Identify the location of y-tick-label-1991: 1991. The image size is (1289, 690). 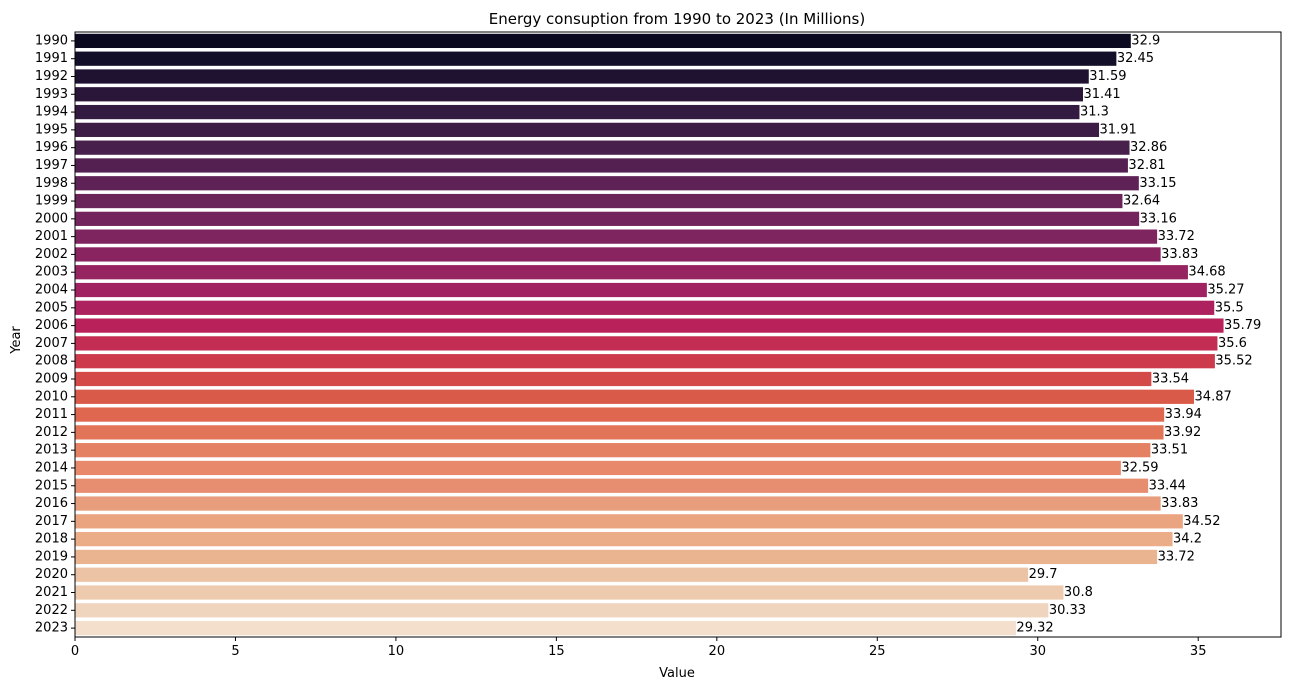
(51, 58).